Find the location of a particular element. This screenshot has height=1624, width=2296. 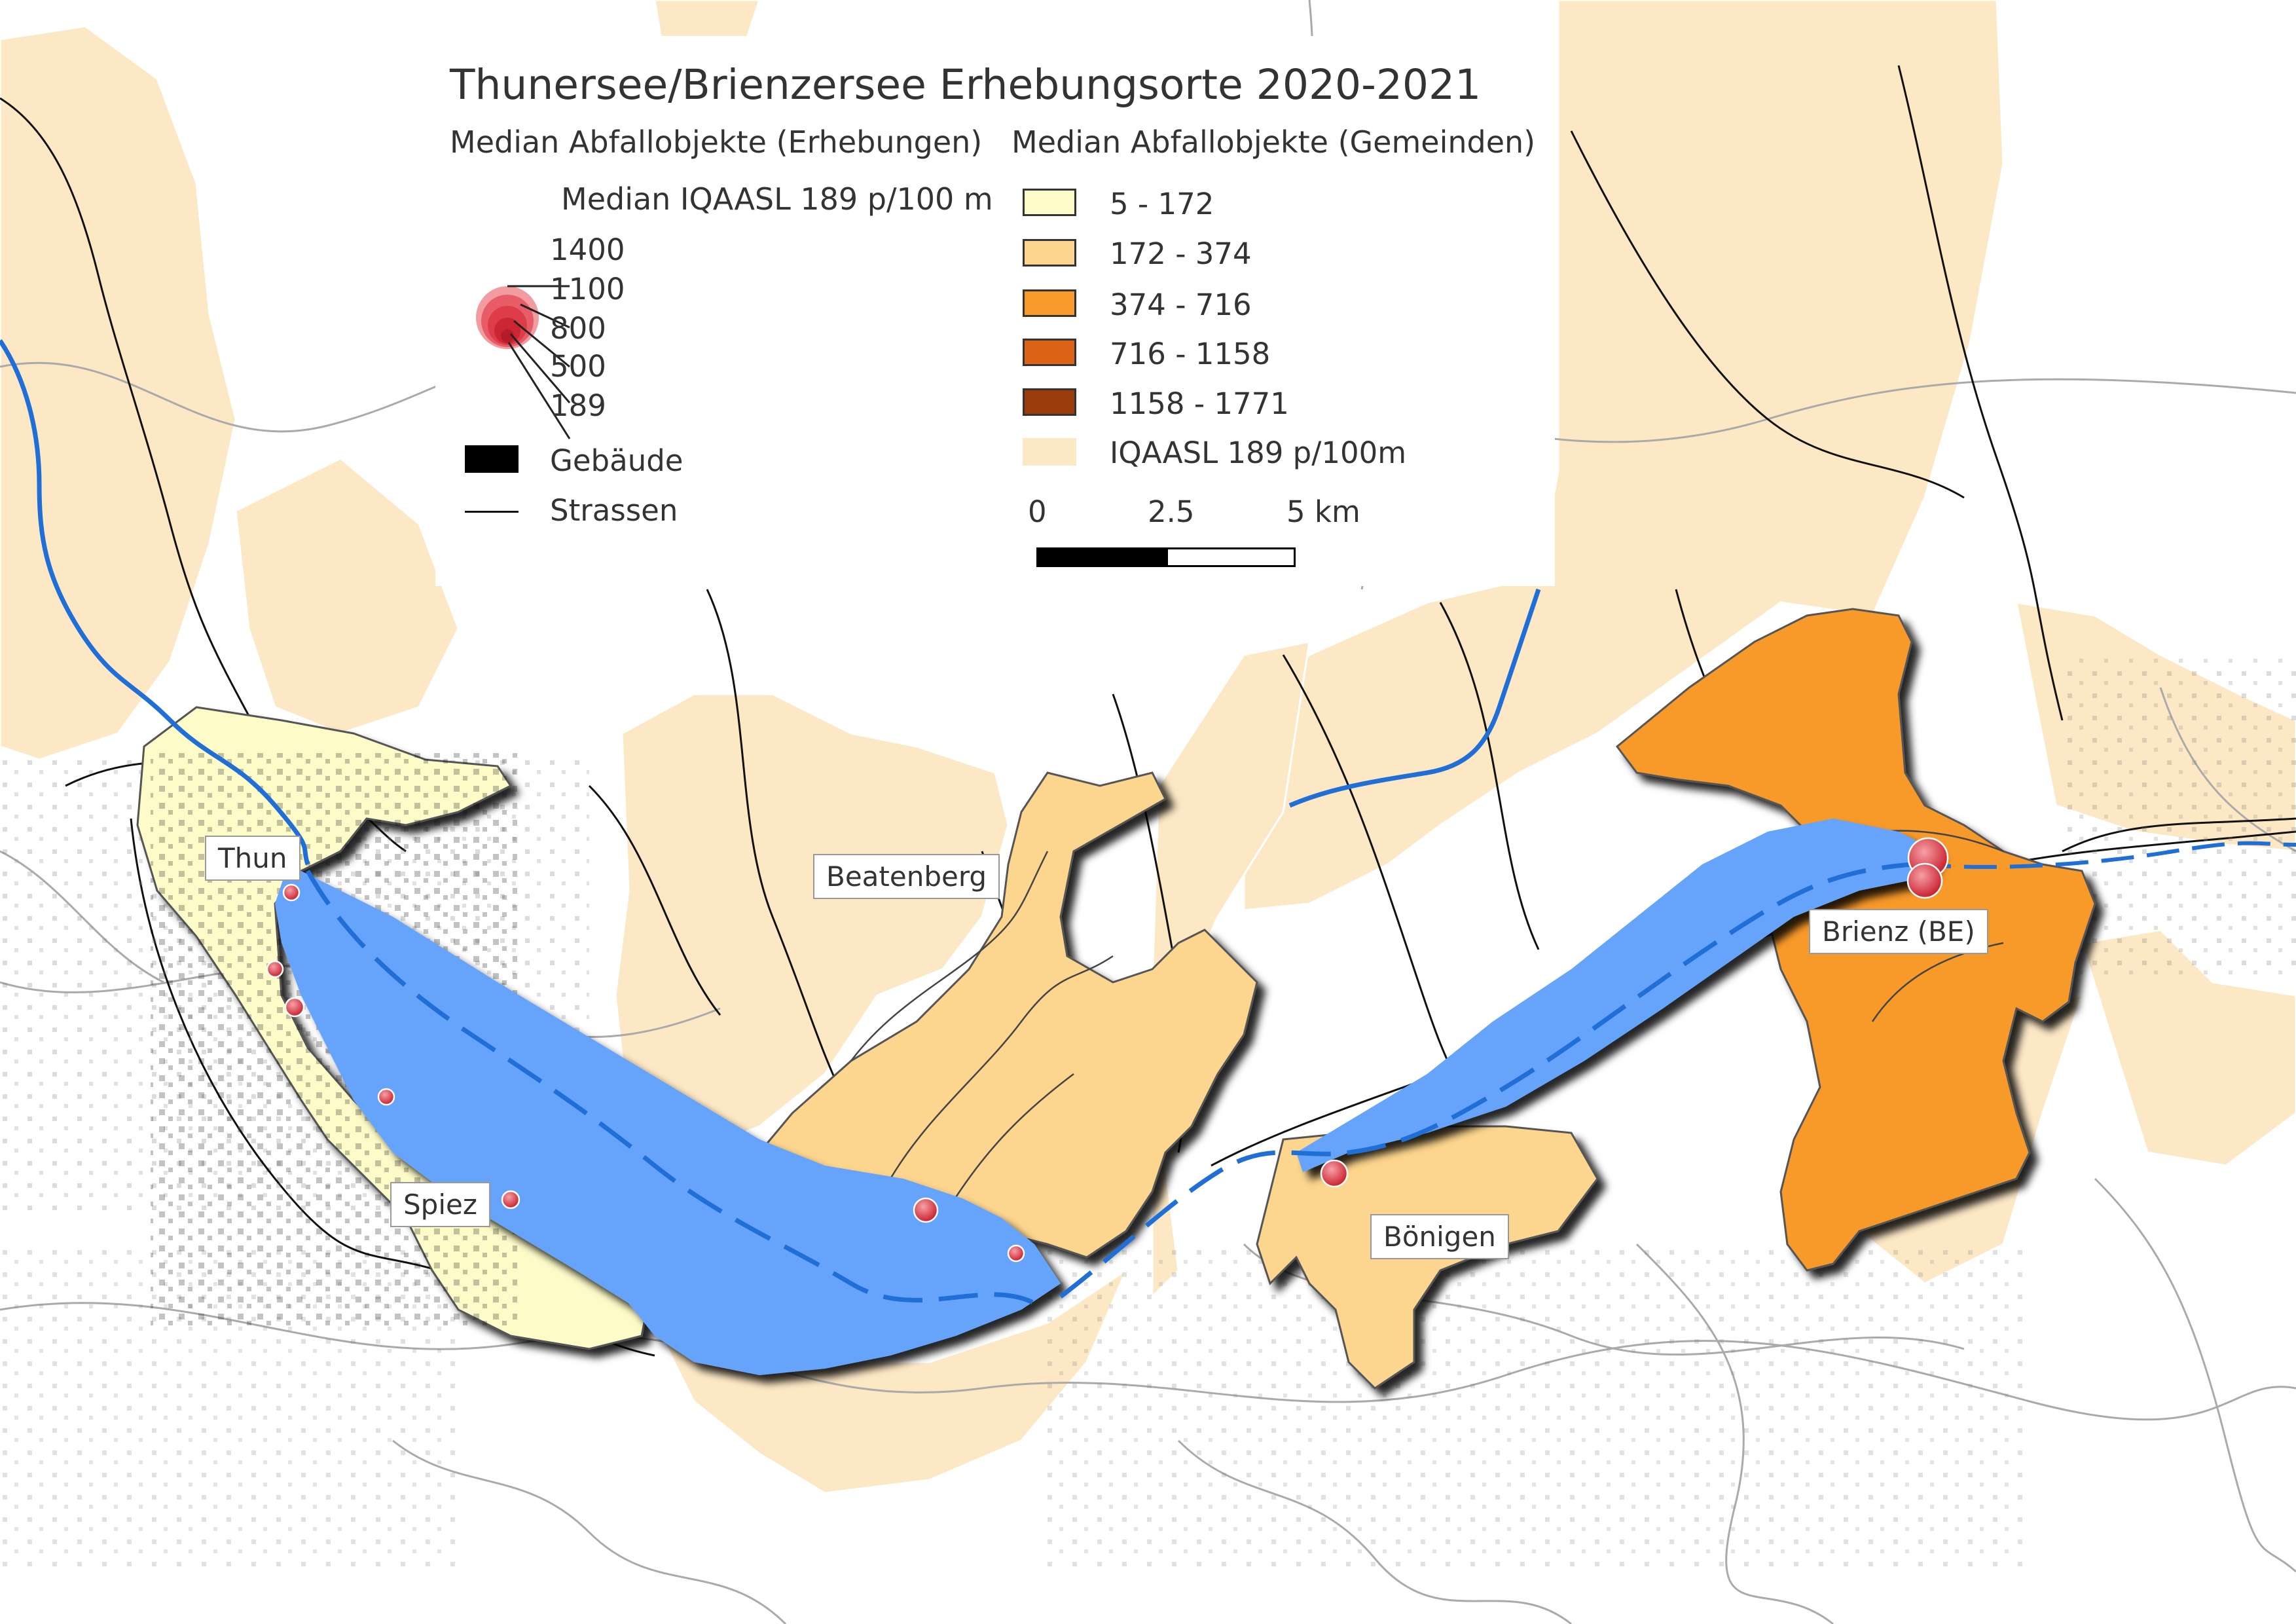

class-label-iqaasl: IQAASL 189 p/100m is located at coordinates (1258, 452).